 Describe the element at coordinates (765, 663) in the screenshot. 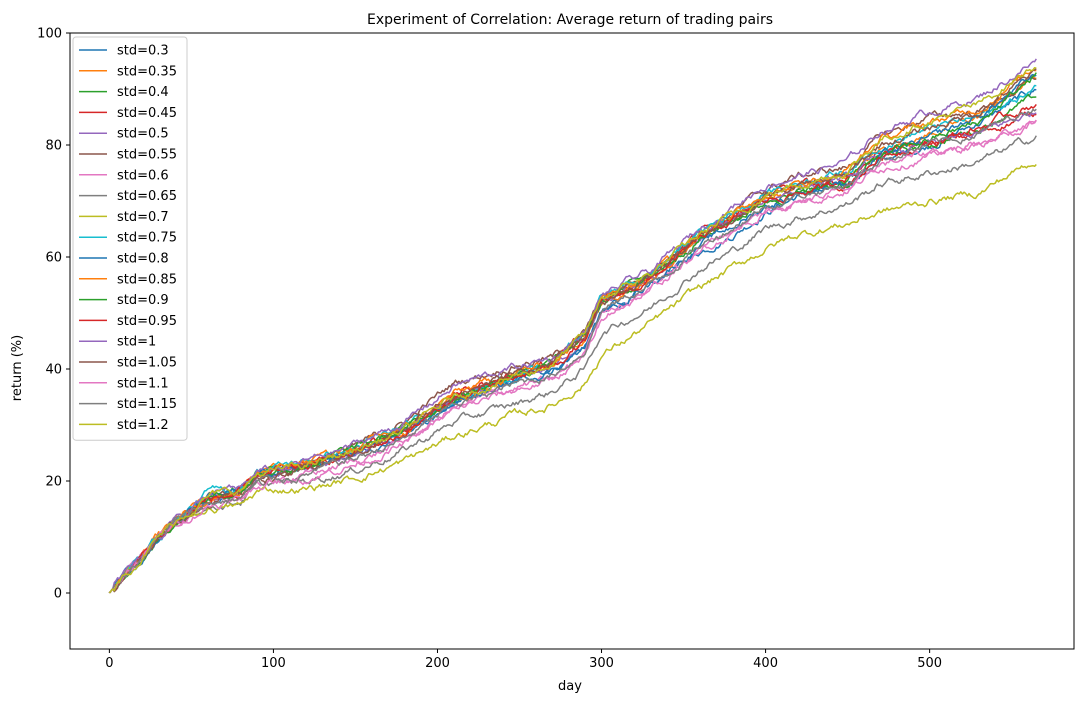

I see `x-tick-label-400: 400` at that location.